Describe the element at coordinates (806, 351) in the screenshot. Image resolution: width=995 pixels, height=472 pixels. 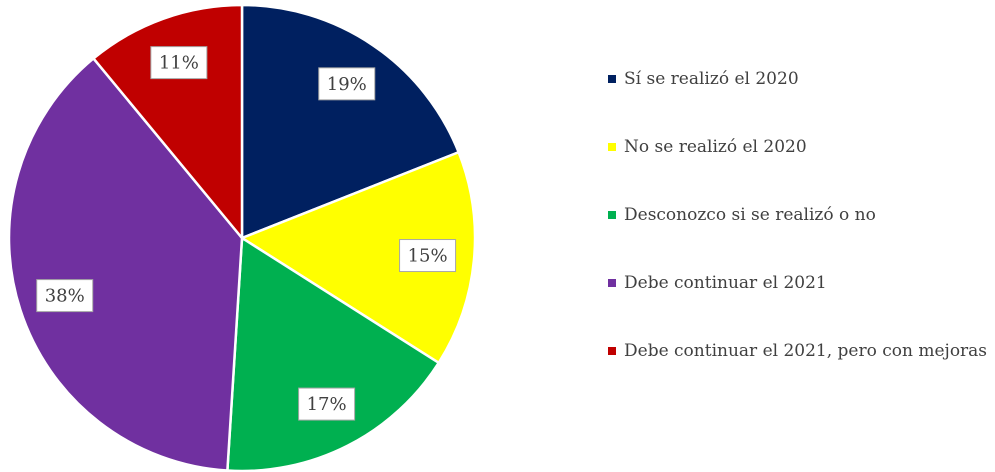
I see `legend-label: Debe continuar el 2021, pero con mejoras` at that location.